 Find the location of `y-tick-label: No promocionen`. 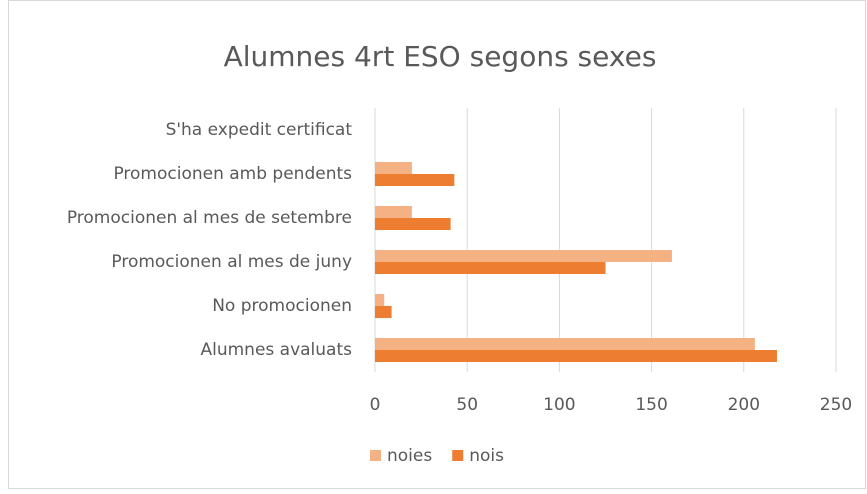

y-tick-label: No promocionen is located at coordinates (282, 306).